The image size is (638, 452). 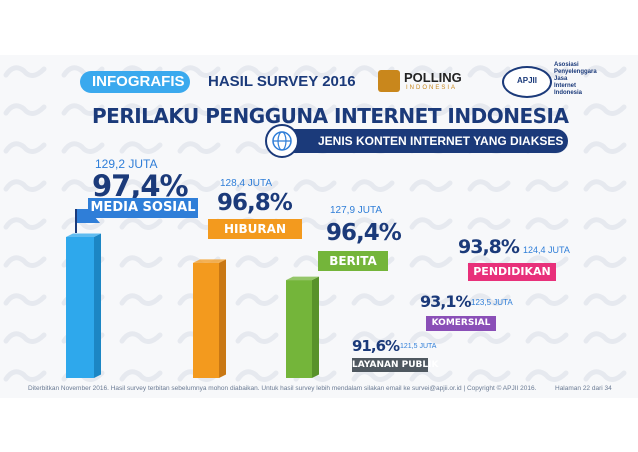 What do you see at coordinates (566, 65) in the screenshot?
I see `apjii-line: Asosiasi` at bounding box center [566, 65].